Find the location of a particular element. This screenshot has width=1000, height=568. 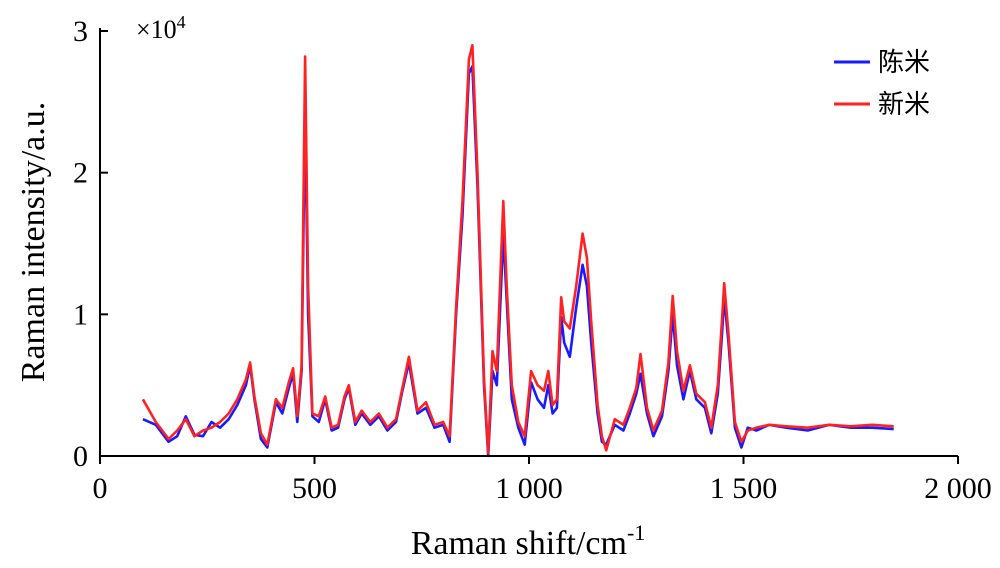

x-tick-label: 1 500 is located at coordinates (744, 488).